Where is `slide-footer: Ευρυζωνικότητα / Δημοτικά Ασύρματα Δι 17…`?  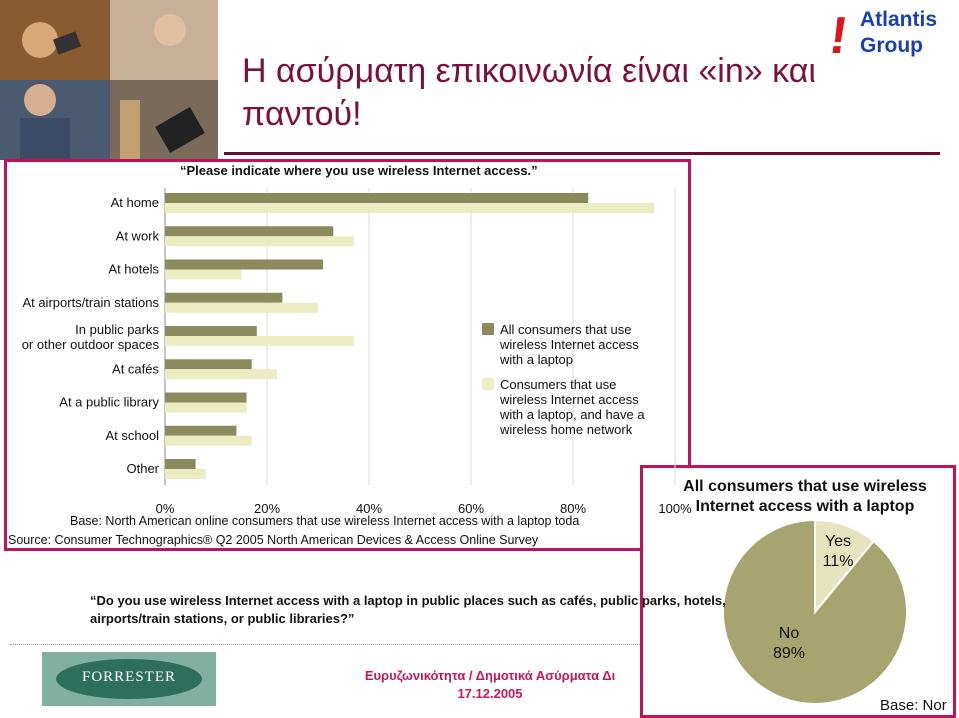
slide-footer: Ευρυζωνικότητα / Δημοτικά Ασύρματα Δι 17… is located at coordinates (490, 685).